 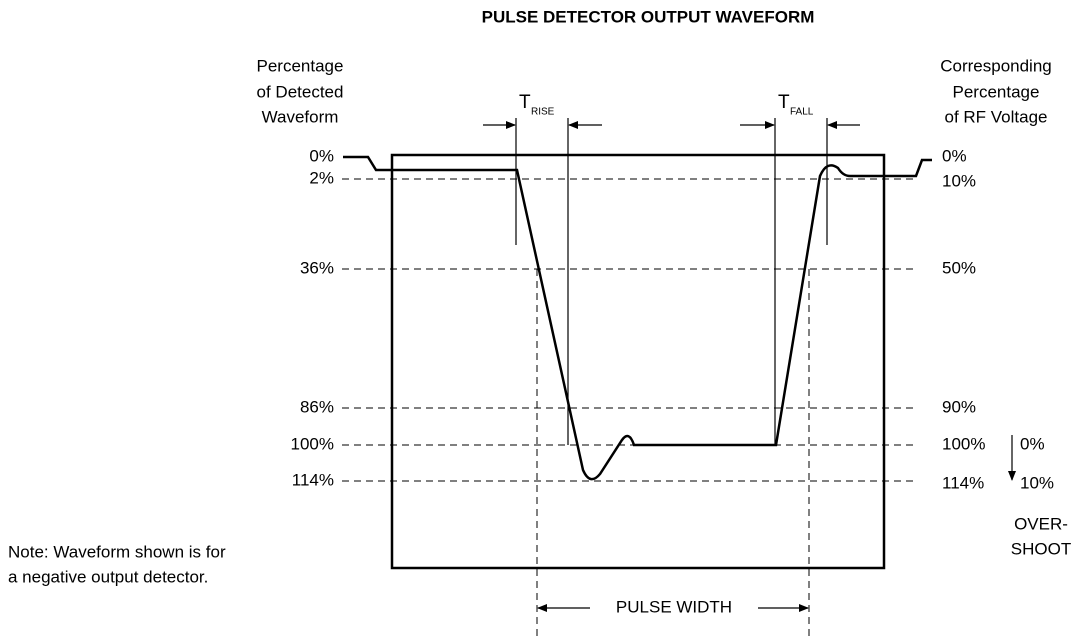 What do you see at coordinates (108, 576) in the screenshot?
I see `note-line: a negative output detector.` at bounding box center [108, 576].